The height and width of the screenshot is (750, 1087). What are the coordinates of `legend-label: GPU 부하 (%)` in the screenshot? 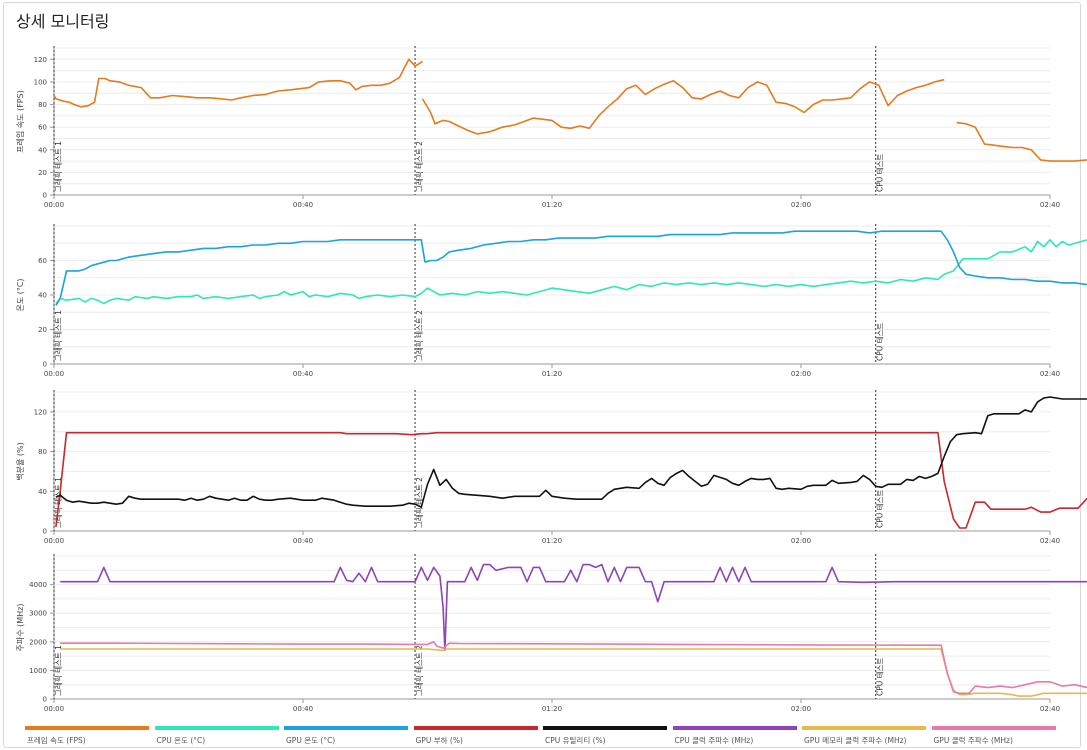 It's located at (439, 740).